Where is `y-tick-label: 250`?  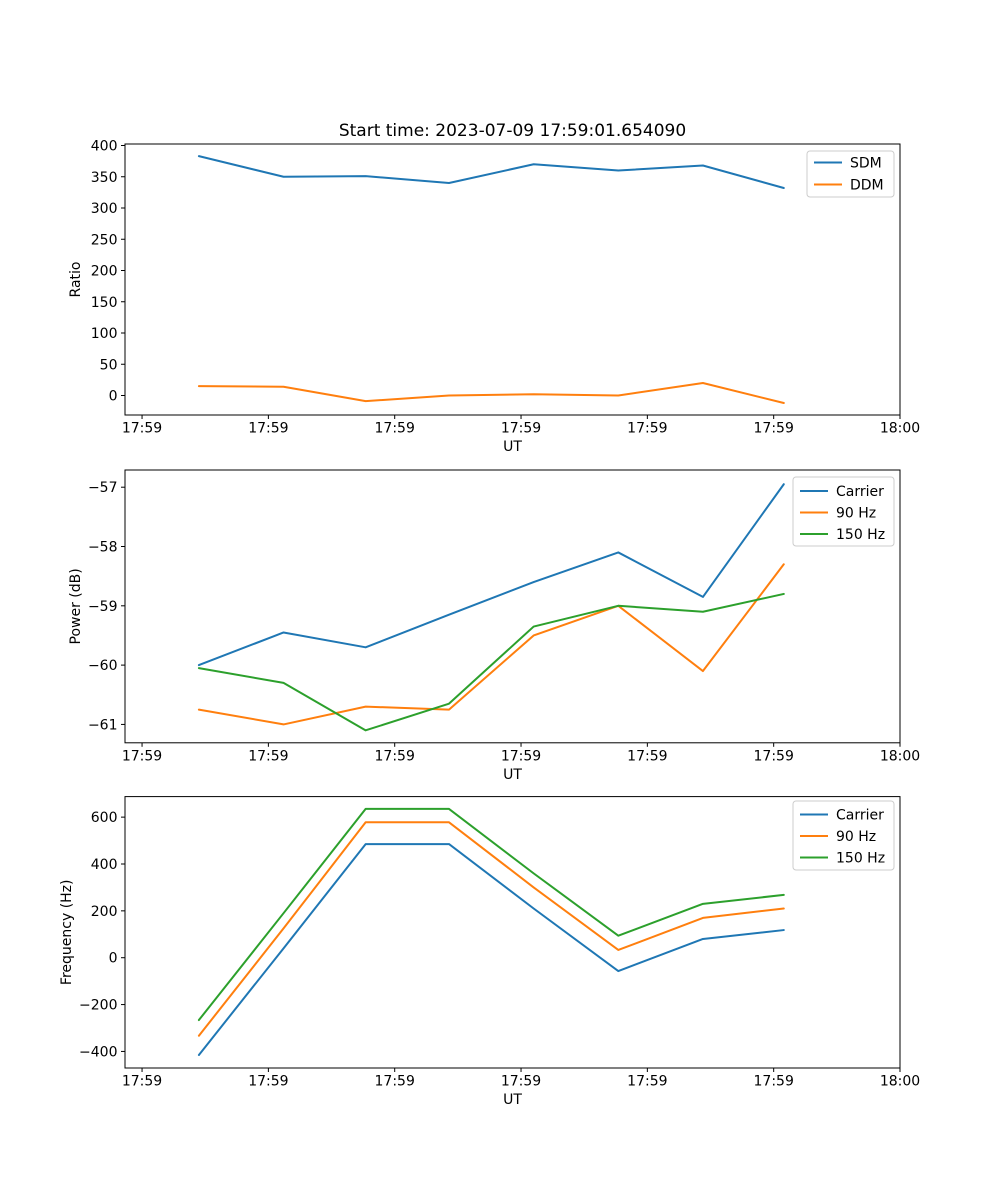 y-tick-label: 250 is located at coordinates (104, 240).